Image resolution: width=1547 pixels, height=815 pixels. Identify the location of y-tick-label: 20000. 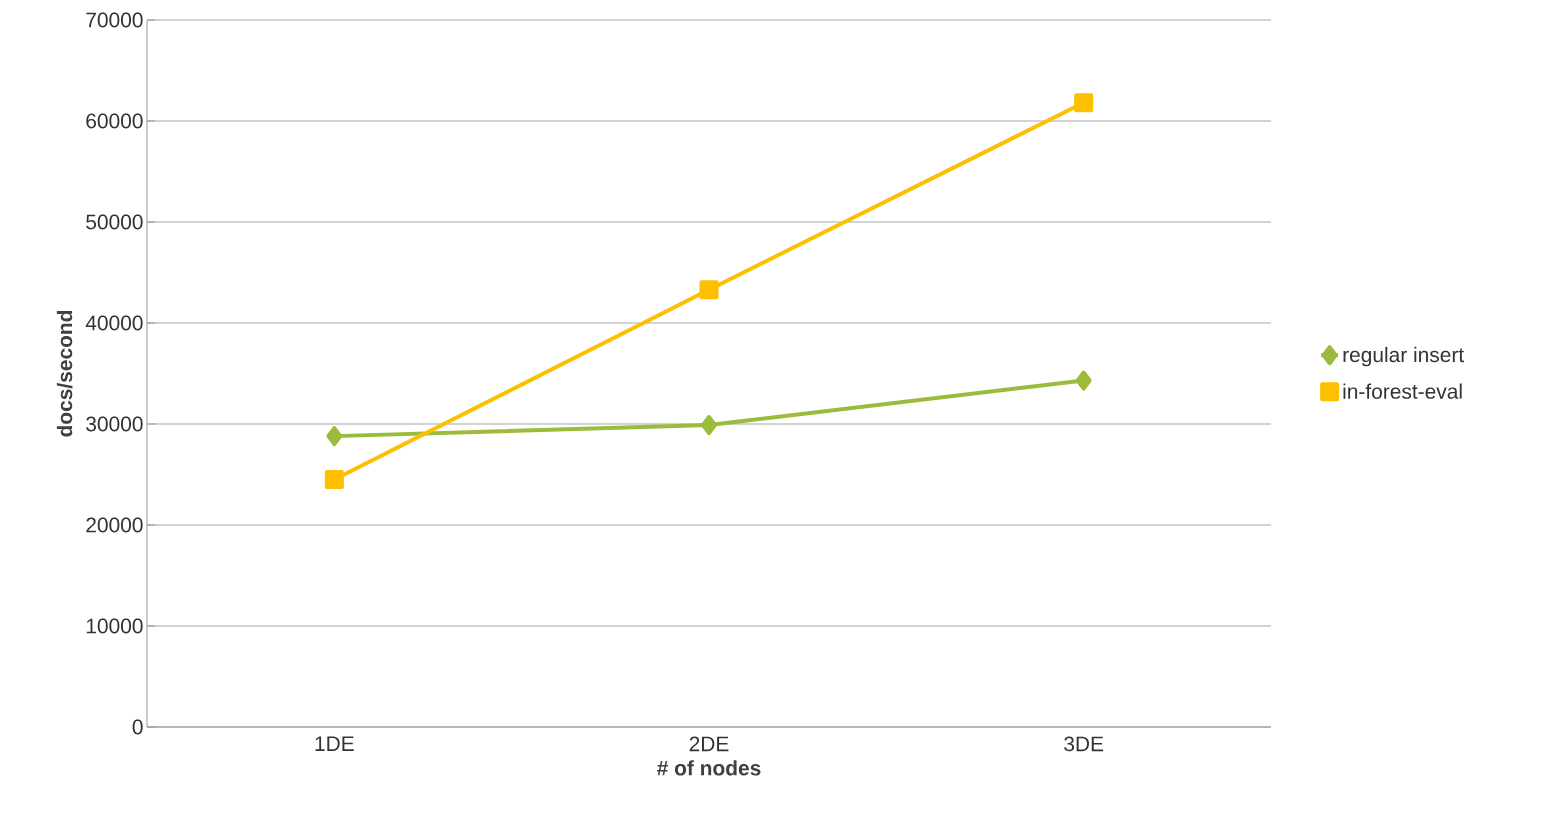
(114, 525).